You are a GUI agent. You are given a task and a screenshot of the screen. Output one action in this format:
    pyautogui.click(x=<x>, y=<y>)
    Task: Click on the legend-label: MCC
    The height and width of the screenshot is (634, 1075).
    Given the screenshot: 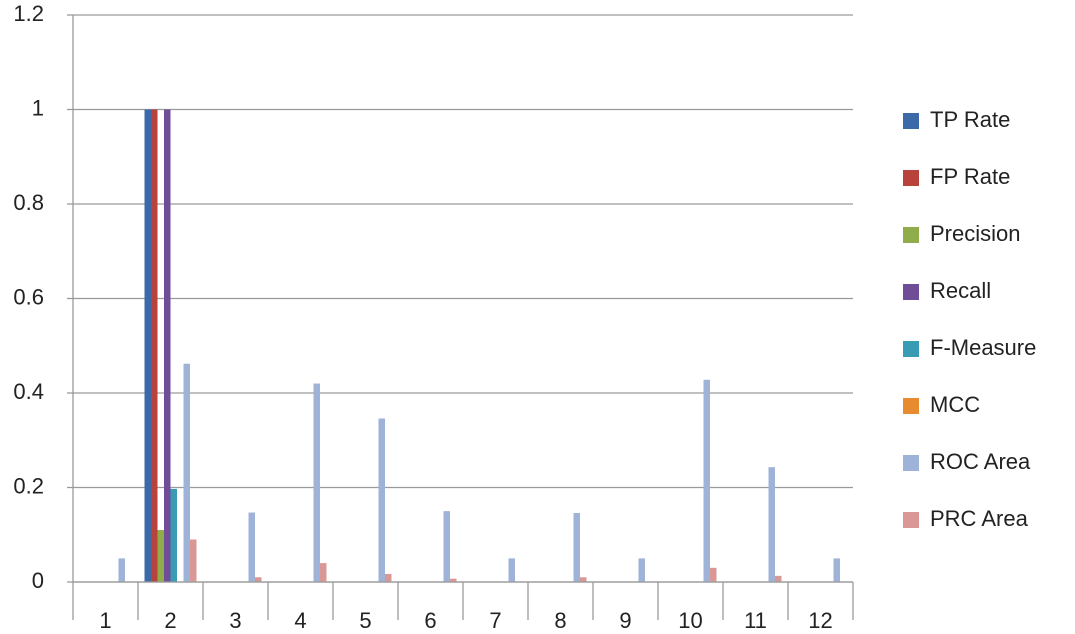 What is the action you would take?
    pyautogui.click(x=955, y=404)
    